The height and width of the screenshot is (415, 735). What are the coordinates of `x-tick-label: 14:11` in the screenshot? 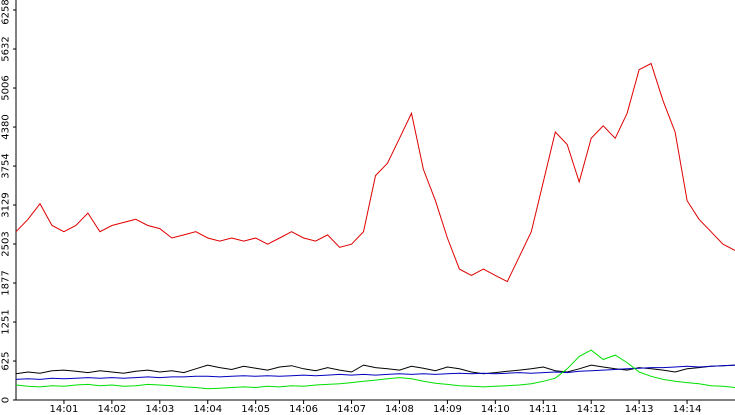 It's located at (543, 409).